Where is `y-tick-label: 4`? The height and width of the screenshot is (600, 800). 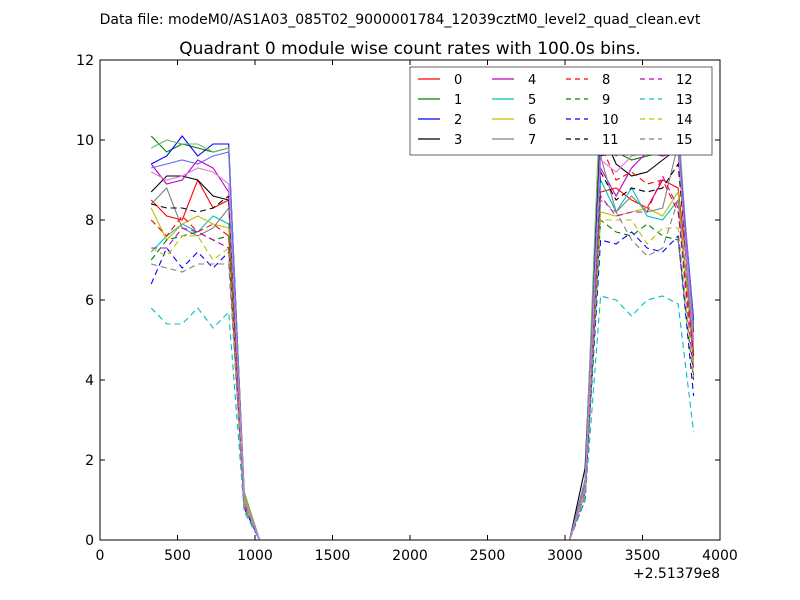 y-tick-label: 4 is located at coordinates (89, 381).